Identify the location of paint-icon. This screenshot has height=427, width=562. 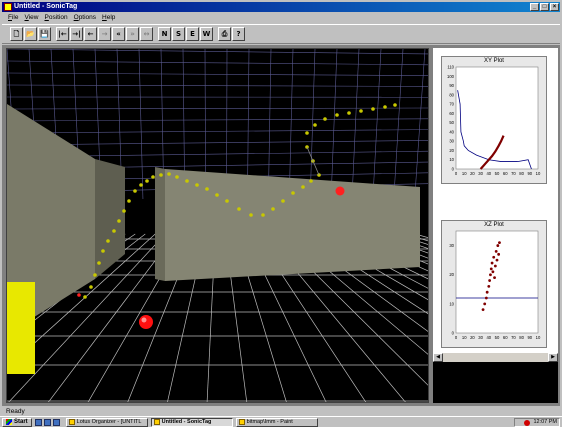
(241, 422).